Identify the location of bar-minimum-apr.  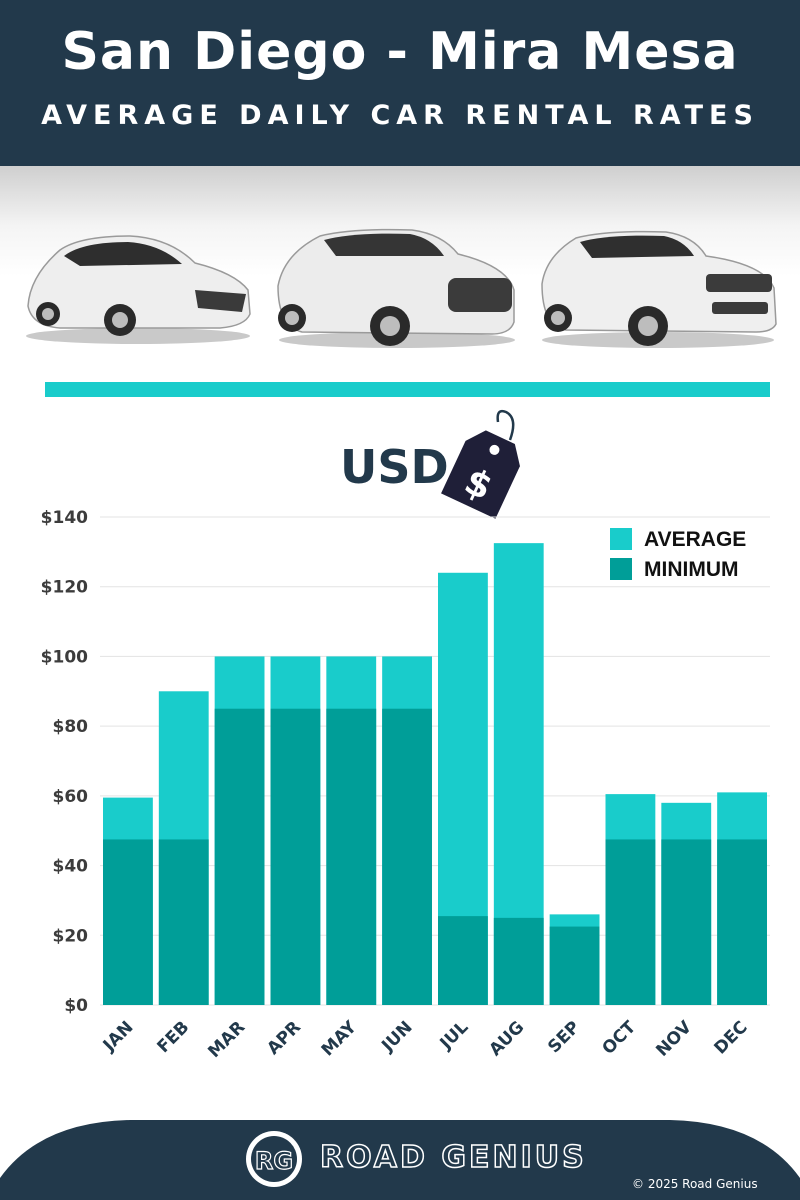
(295, 856).